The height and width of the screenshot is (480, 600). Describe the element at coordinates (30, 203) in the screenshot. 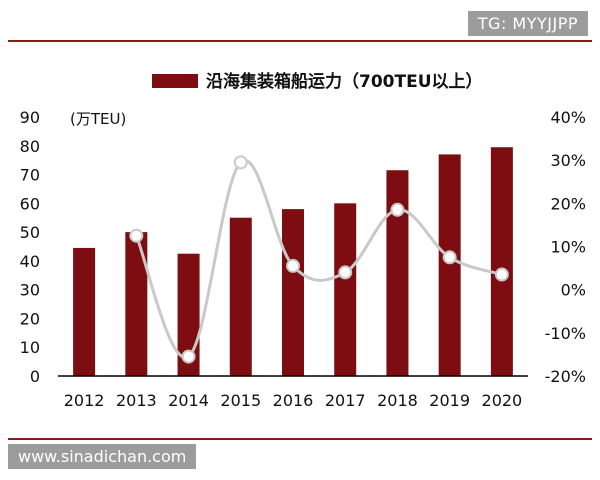

I see `y-left-tick-label: 60` at that location.